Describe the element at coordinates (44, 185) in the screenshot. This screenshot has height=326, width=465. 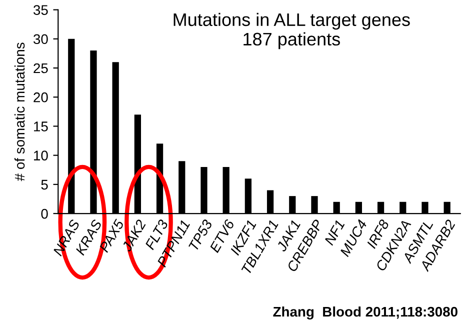
I see `y-tick-label: 5` at that location.